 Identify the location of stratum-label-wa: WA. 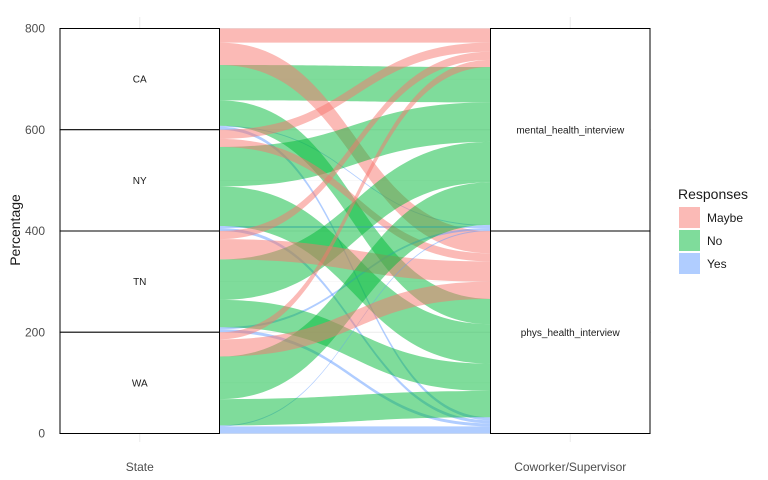
(140, 383).